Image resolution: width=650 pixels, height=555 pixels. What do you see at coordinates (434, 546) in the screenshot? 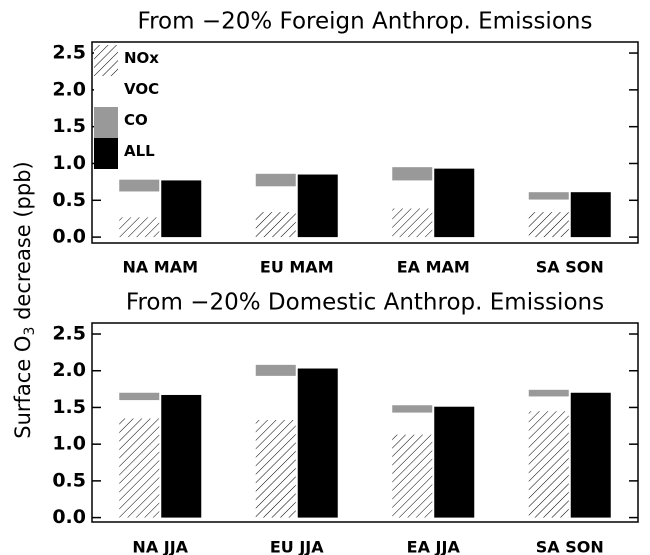
I see `x-tick-label: EA JJA` at bounding box center [434, 546].